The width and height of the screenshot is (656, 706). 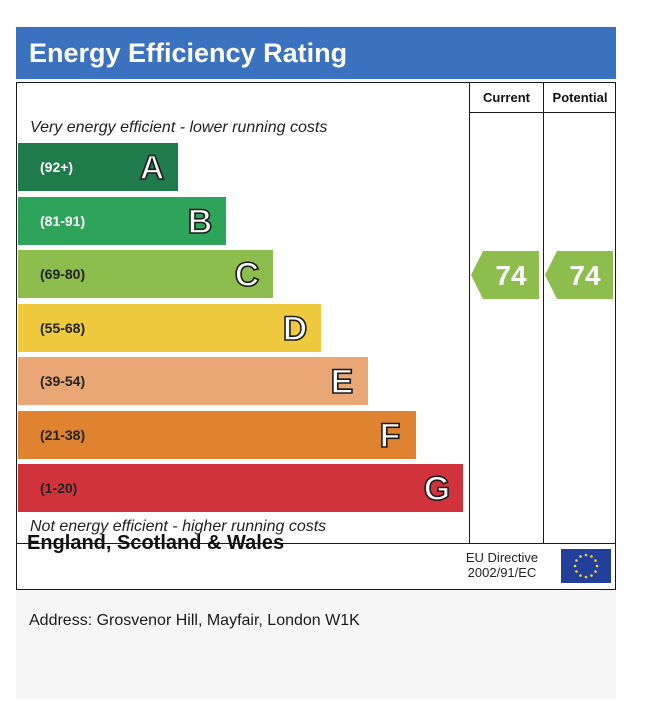 I want to click on band-range-label: (81-91), so click(x=63, y=220).